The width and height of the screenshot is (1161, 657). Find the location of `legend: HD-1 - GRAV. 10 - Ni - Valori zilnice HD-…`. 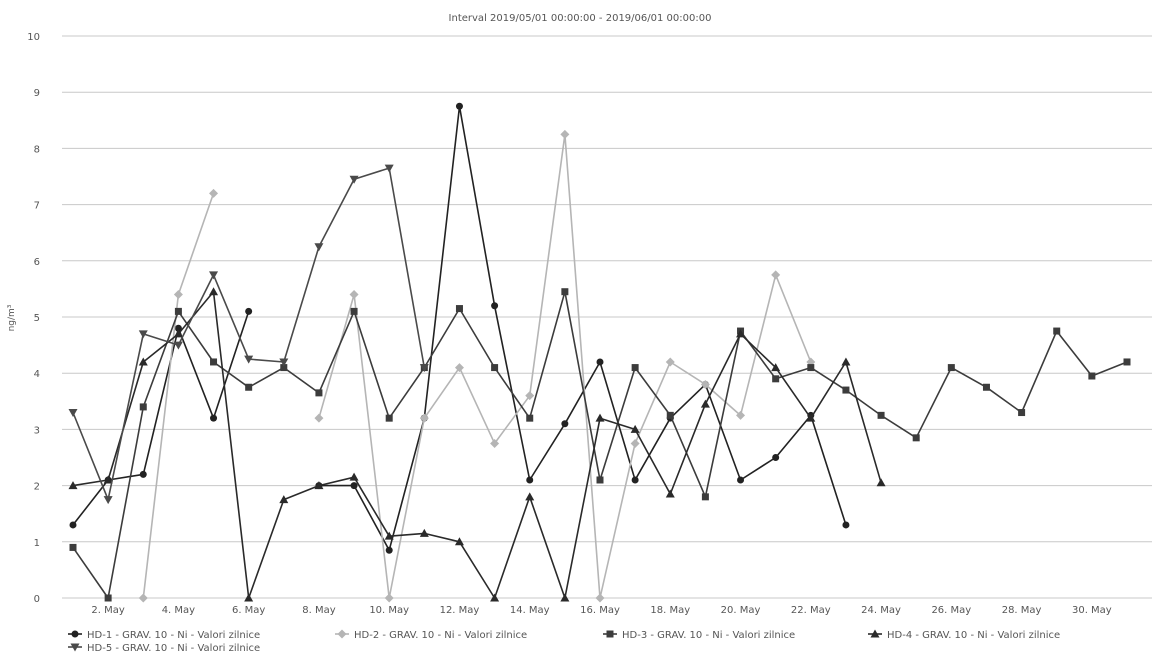

legend: HD-1 - GRAV. 10 - Ni - Valori zilnice HD-… is located at coordinates (564, 642).